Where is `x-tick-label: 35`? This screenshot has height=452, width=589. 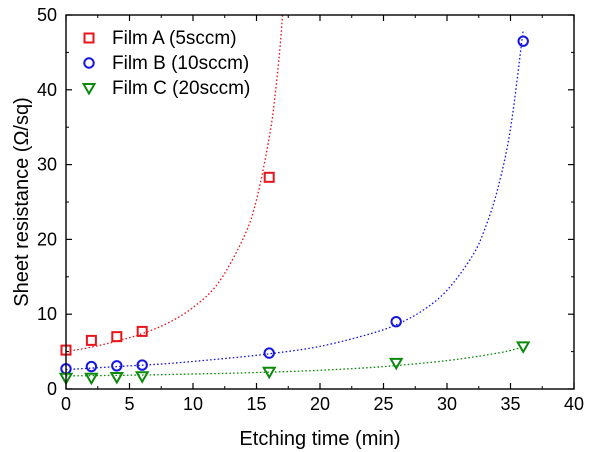
x-tick-label: 35 is located at coordinates (510, 404).